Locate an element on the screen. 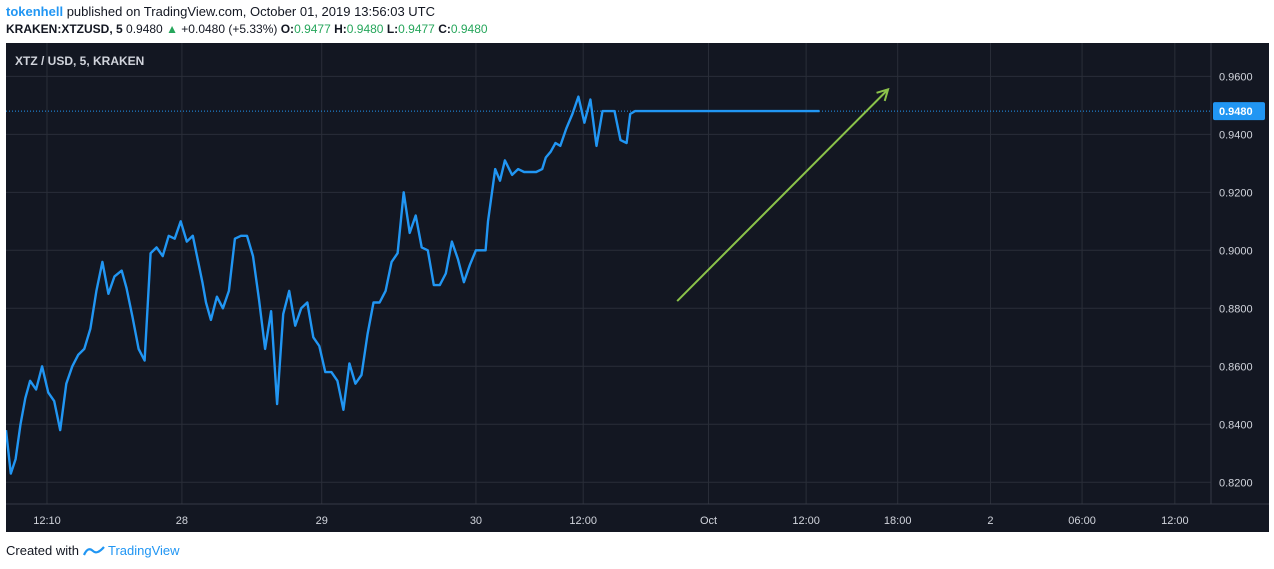  y-tick-label: 0.9400 is located at coordinates (1236, 135).